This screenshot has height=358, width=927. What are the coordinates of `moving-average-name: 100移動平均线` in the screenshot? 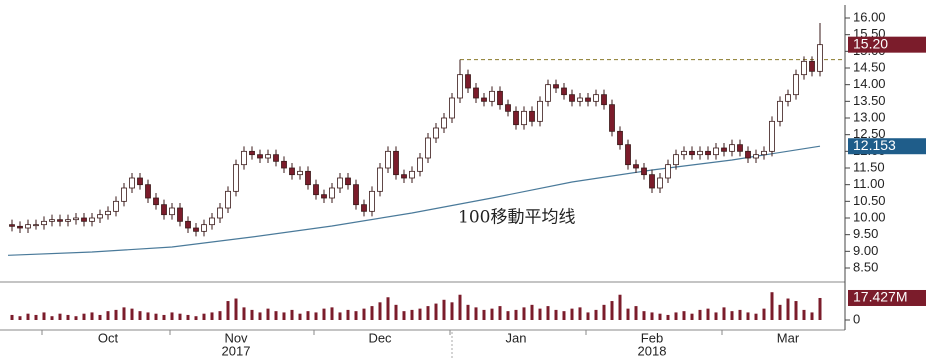 It's located at (516, 218).